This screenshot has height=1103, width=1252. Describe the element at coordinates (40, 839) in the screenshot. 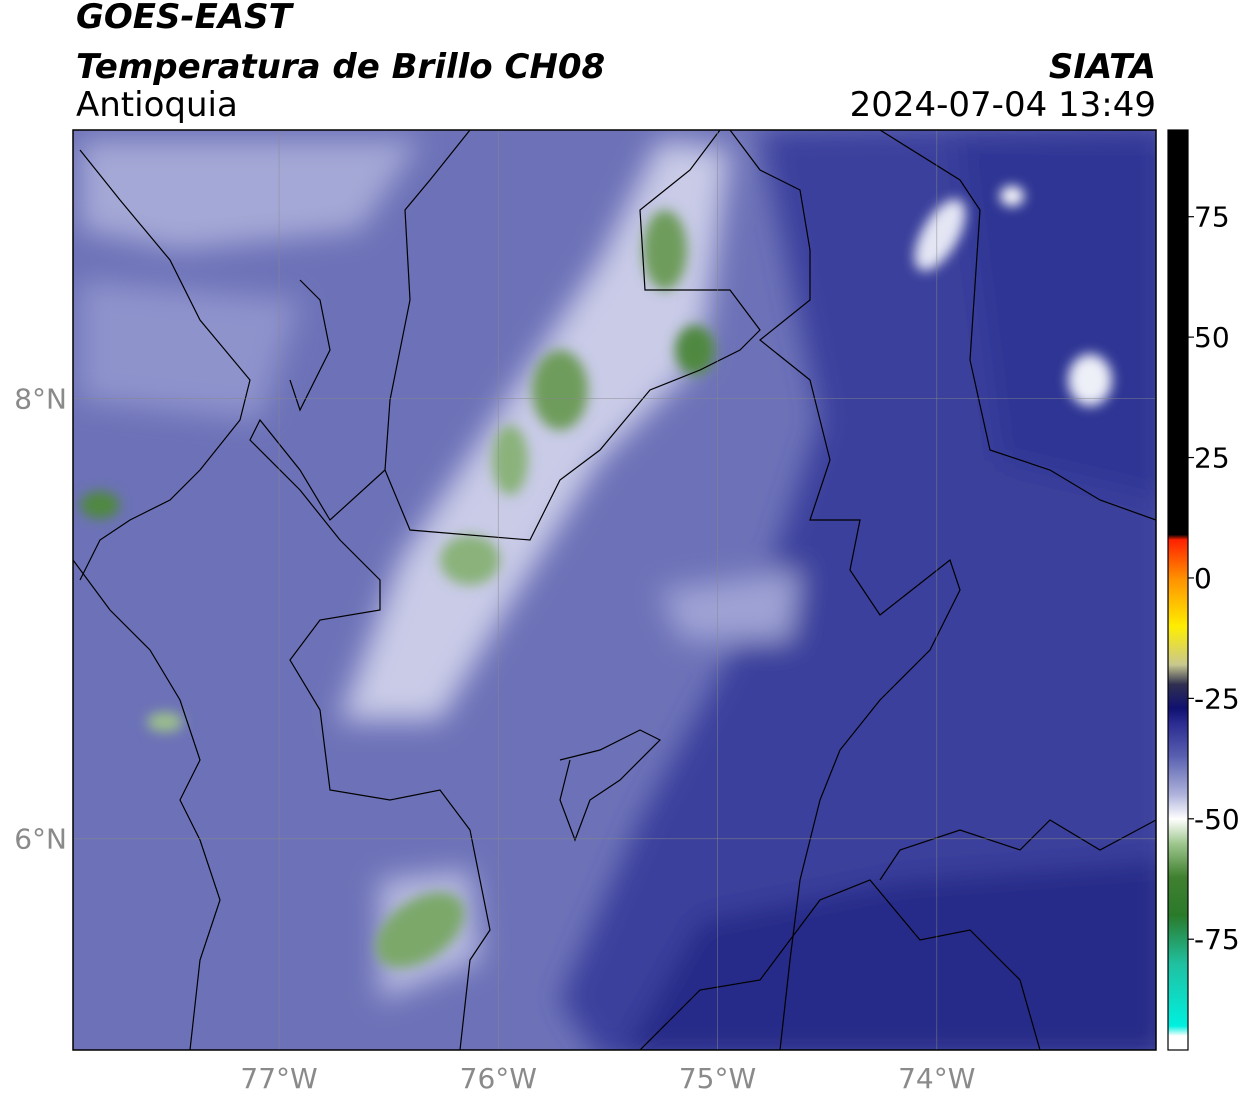

I see `lat-tick-label: 6°N` at that location.